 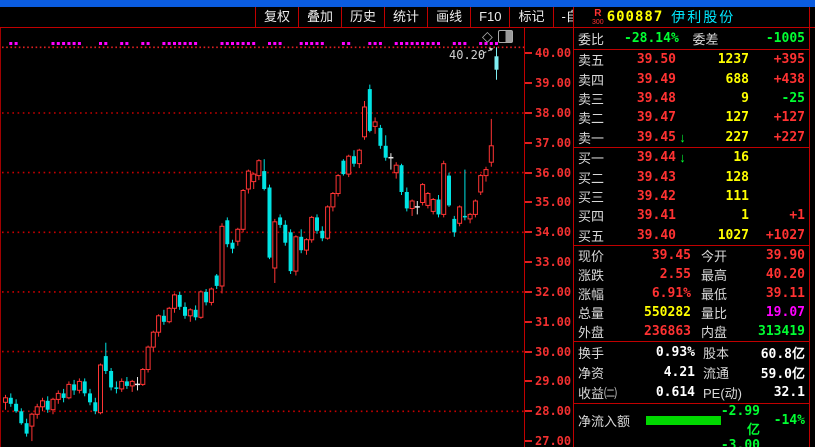 What do you see at coordinates (487, 36) in the screenshot?
I see `diamond-marker-icon: ◇` at bounding box center [487, 36].